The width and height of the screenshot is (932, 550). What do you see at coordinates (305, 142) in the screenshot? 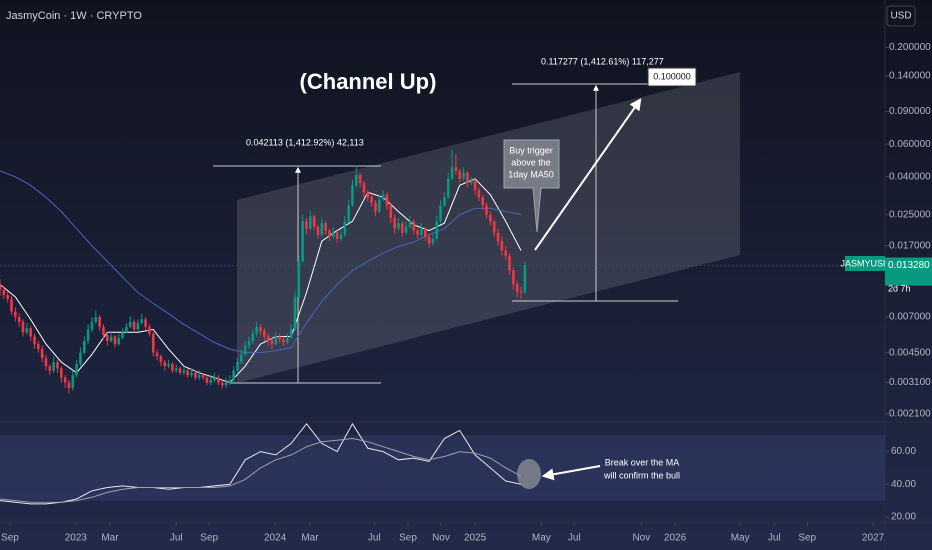
I see `measure-label: 0.042113 (1,412.92%) 42,113` at bounding box center [305, 142].